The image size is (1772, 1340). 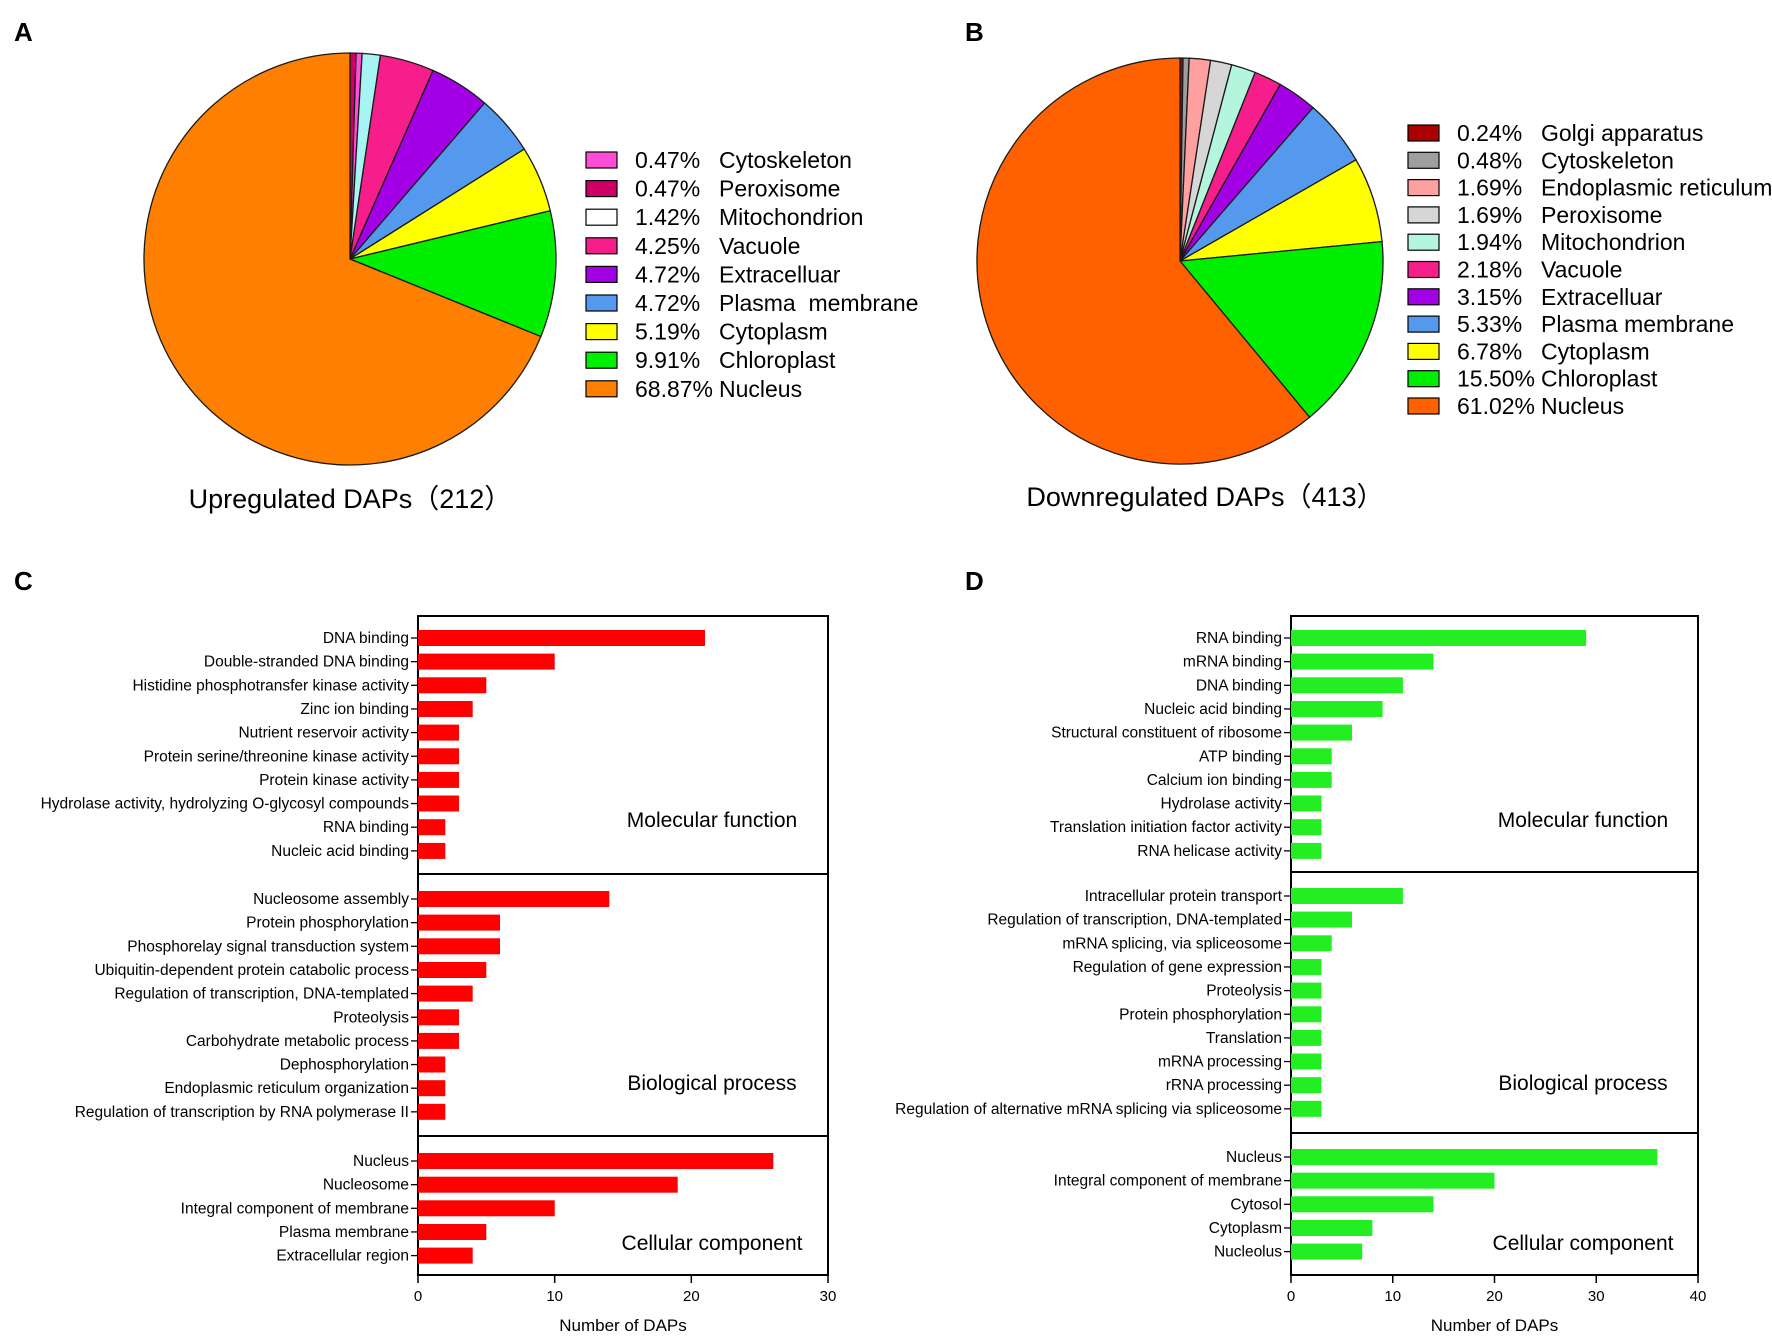 I want to click on category-label: mRNA splicing, via spliceosome, so click(x=1172, y=943).